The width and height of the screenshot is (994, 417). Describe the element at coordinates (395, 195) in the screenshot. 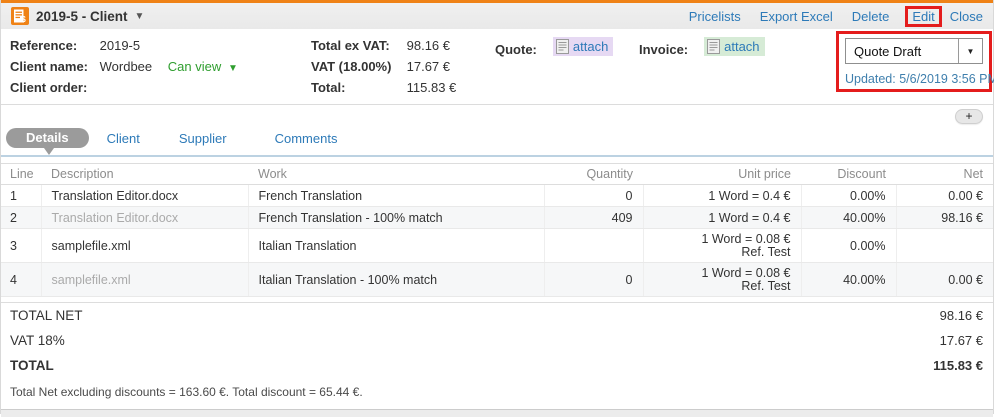

I see `cell-work: French Translation` at that location.